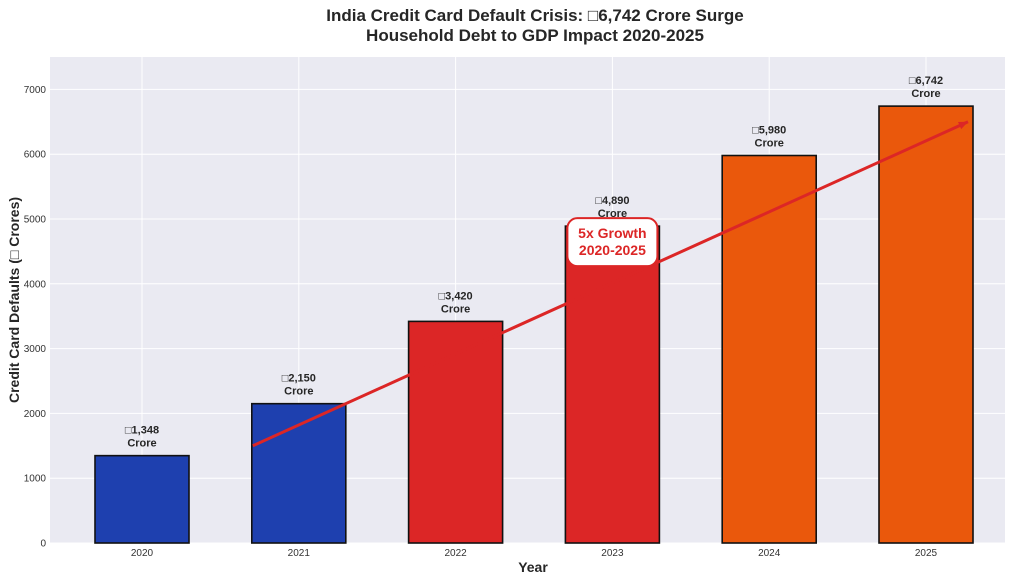  What do you see at coordinates (35, 284) in the screenshot?
I see `y-tick-label: 4000` at bounding box center [35, 284].